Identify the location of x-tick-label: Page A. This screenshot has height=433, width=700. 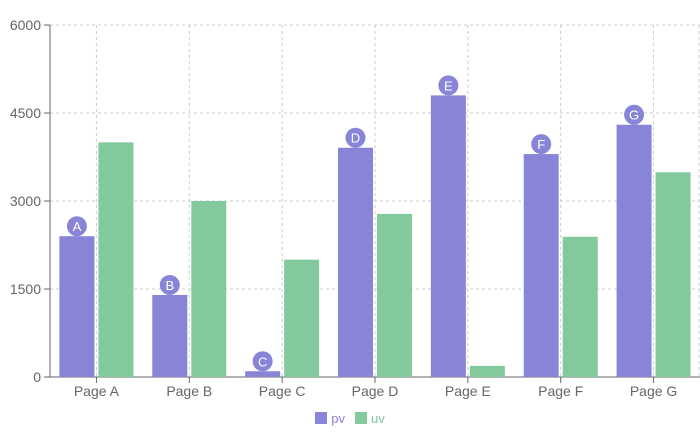
(97, 391).